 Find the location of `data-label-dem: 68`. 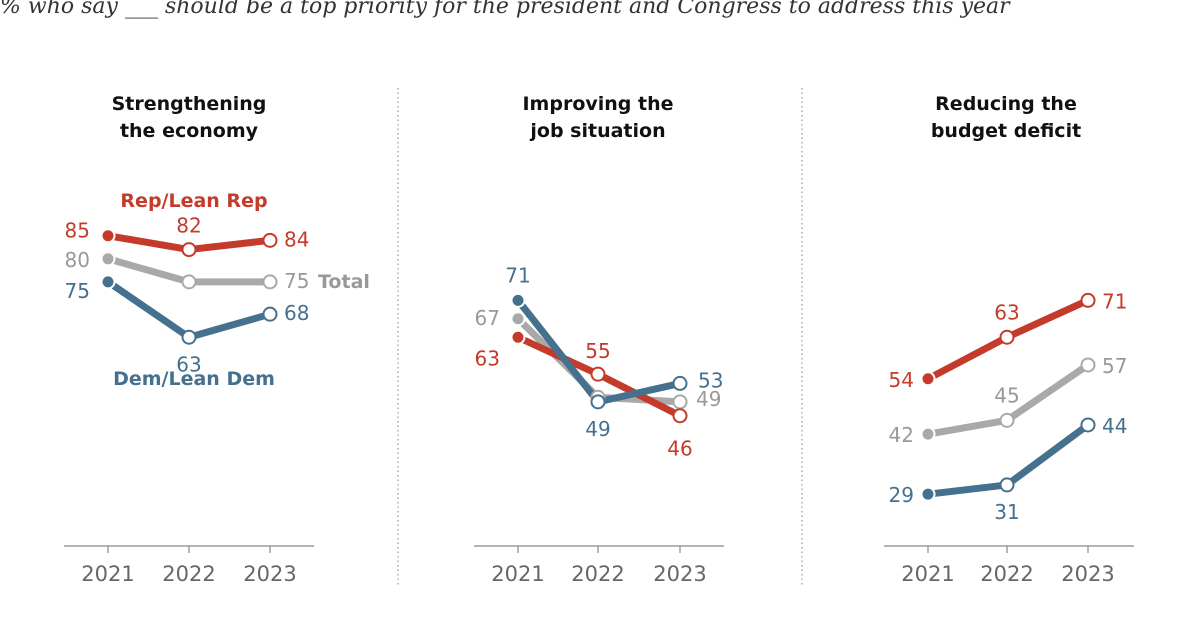

data-label-dem: 68 is located at coordinates (296, 313).